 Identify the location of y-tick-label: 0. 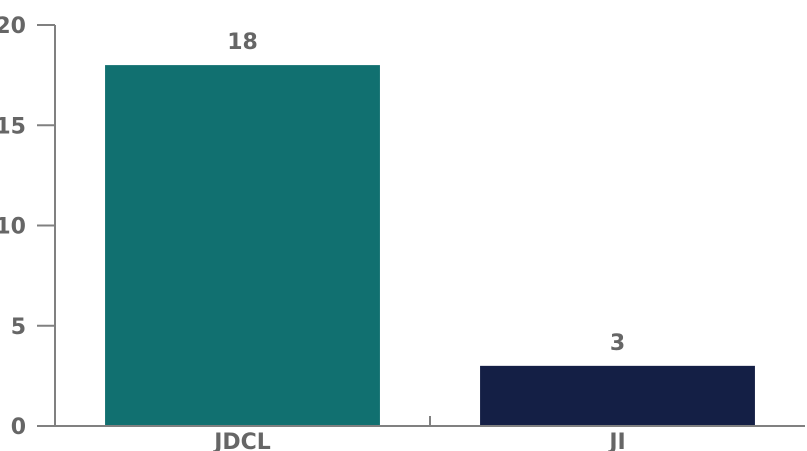
(18, 427).